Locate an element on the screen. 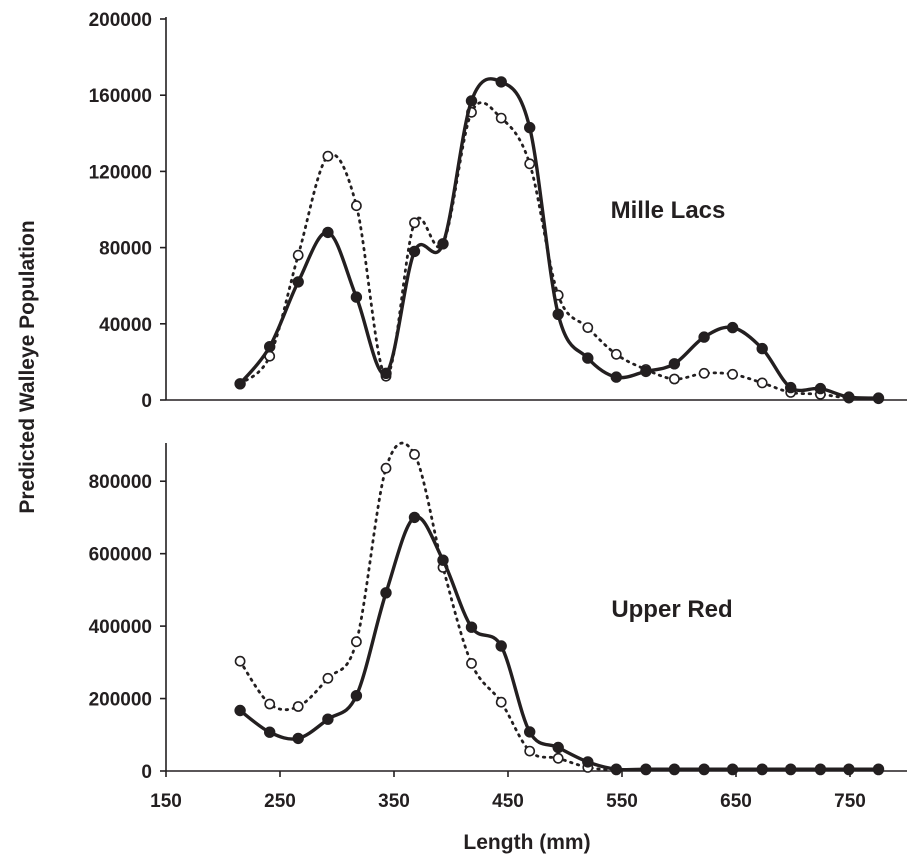  x-tick-label: 450 is located at coordinates (508, 801).